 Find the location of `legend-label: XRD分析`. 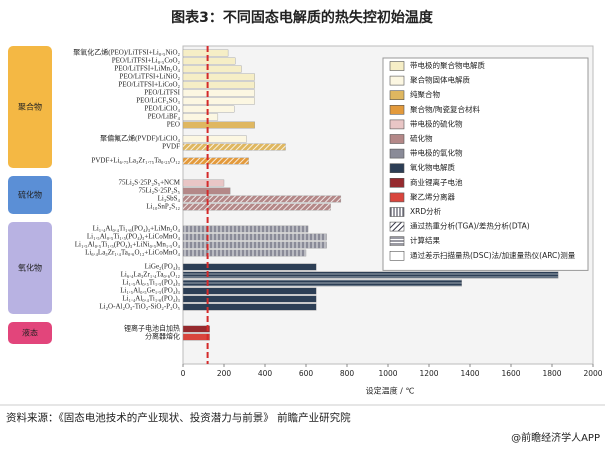

legend-label: XRD分析 is located at coordinates (426, 211).